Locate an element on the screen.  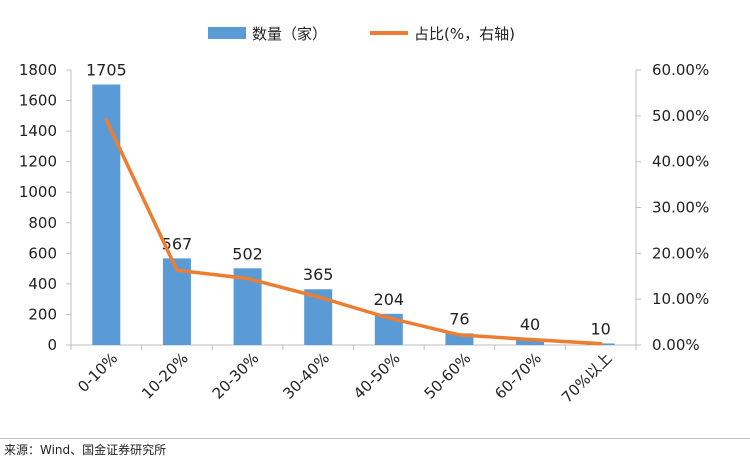
legend-bar-swatch is located at coordinates (227, 33).